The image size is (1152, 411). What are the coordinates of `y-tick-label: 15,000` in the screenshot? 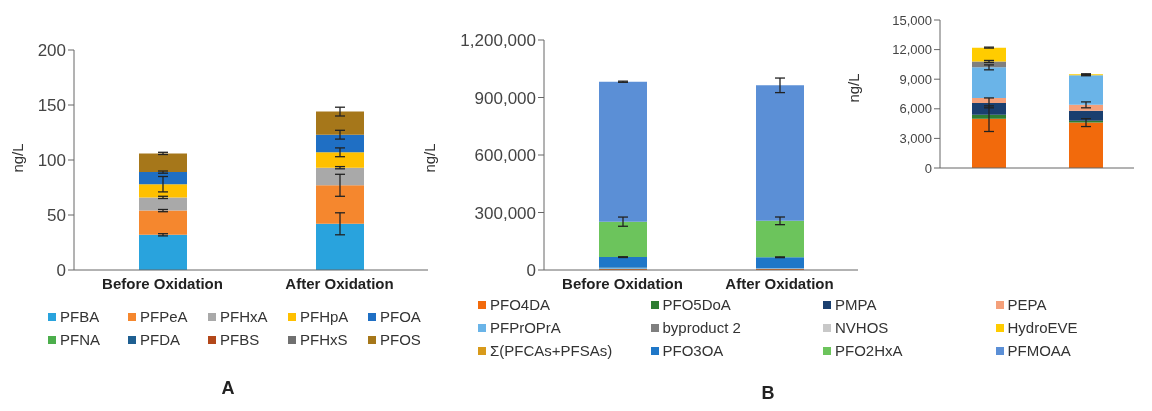 It's located at (912, 20).